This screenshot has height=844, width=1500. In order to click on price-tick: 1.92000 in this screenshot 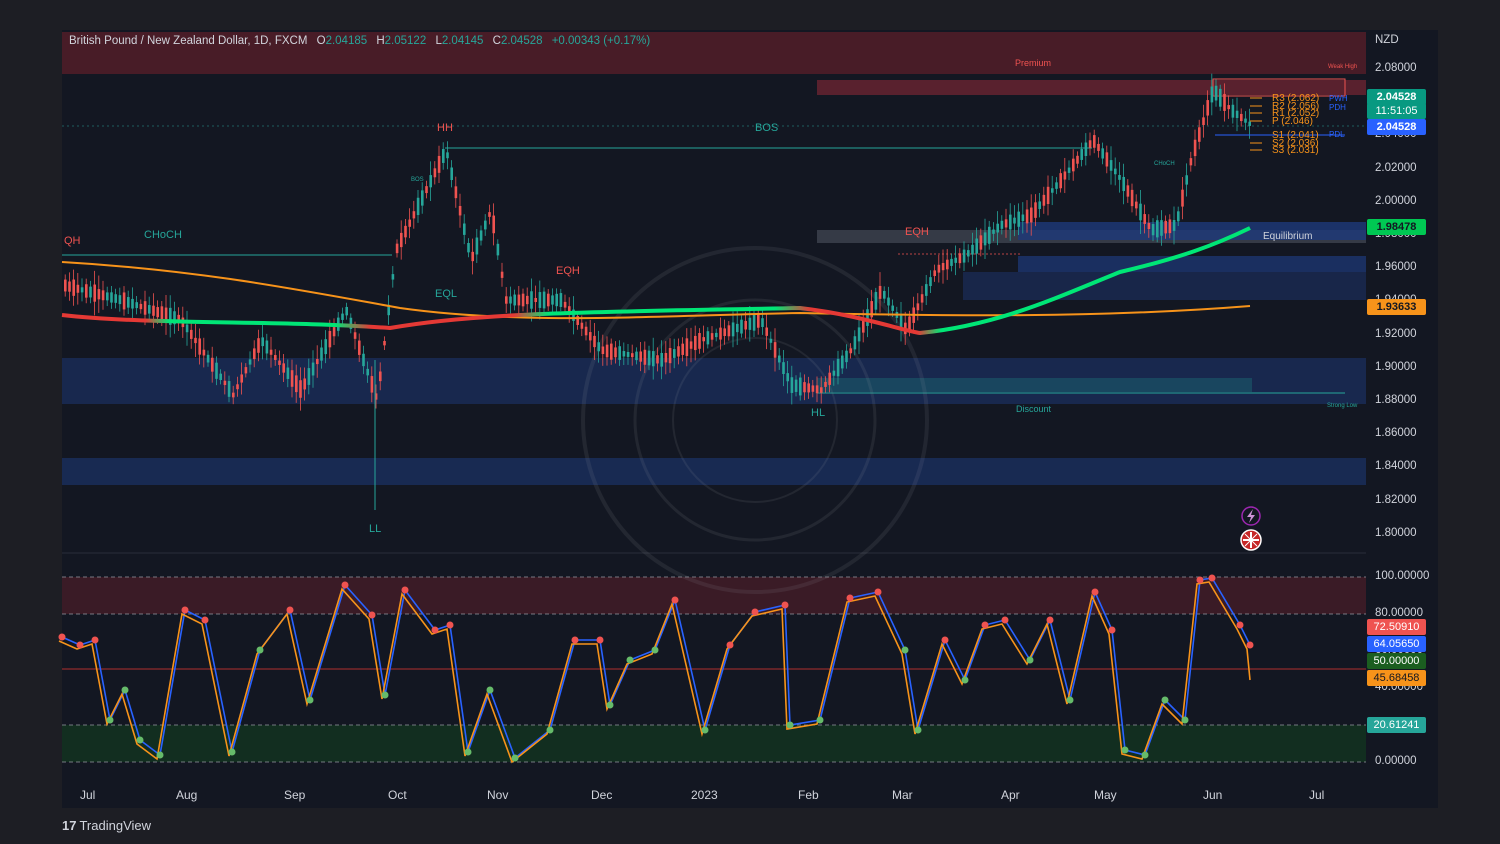, I will do `click(1396, 333)`.